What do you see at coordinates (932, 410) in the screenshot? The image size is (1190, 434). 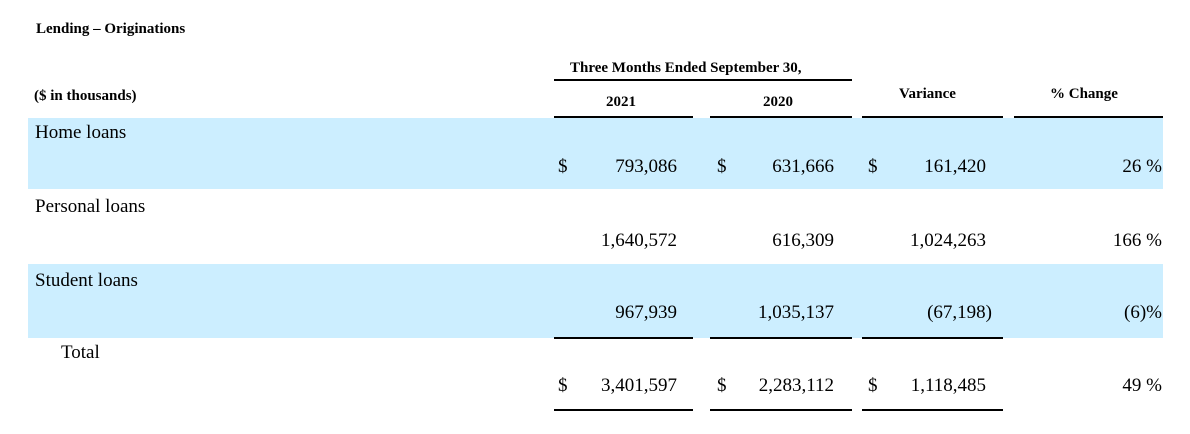 I see `total-rule-variance` at bounding box center [932, 410].